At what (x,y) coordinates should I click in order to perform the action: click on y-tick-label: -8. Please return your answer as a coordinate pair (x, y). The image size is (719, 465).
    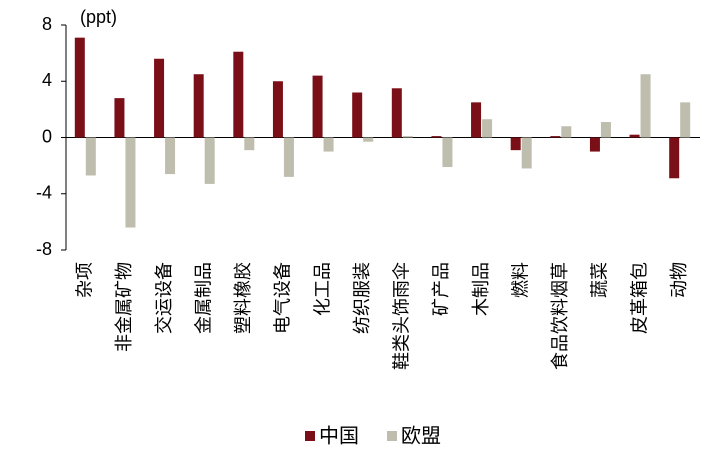
    Looking at the image, I should click on (44, 249).